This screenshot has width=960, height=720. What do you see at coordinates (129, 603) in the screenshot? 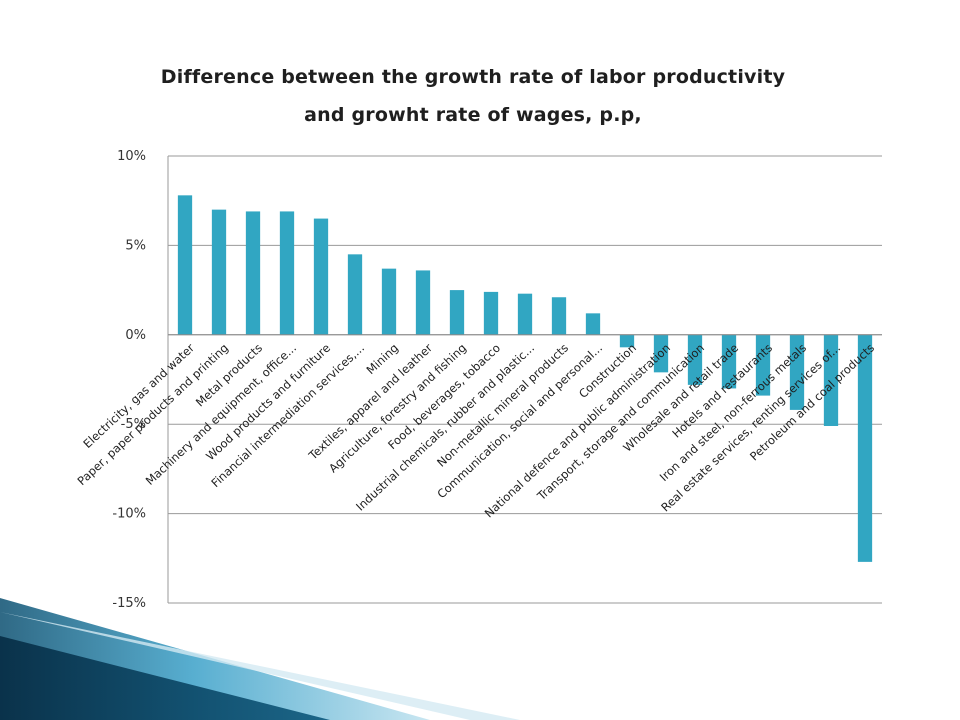
I see `y-tick-label: -15%` at bounding box center [129, 603].